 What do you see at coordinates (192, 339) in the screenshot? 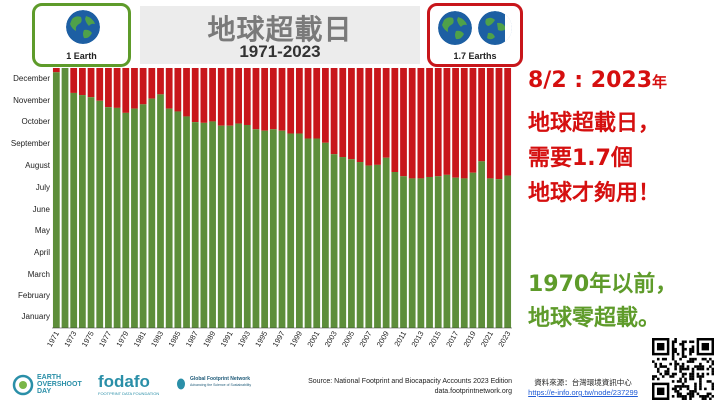
I see `x-tick-label: 1987` at bounding box center [192, 339].